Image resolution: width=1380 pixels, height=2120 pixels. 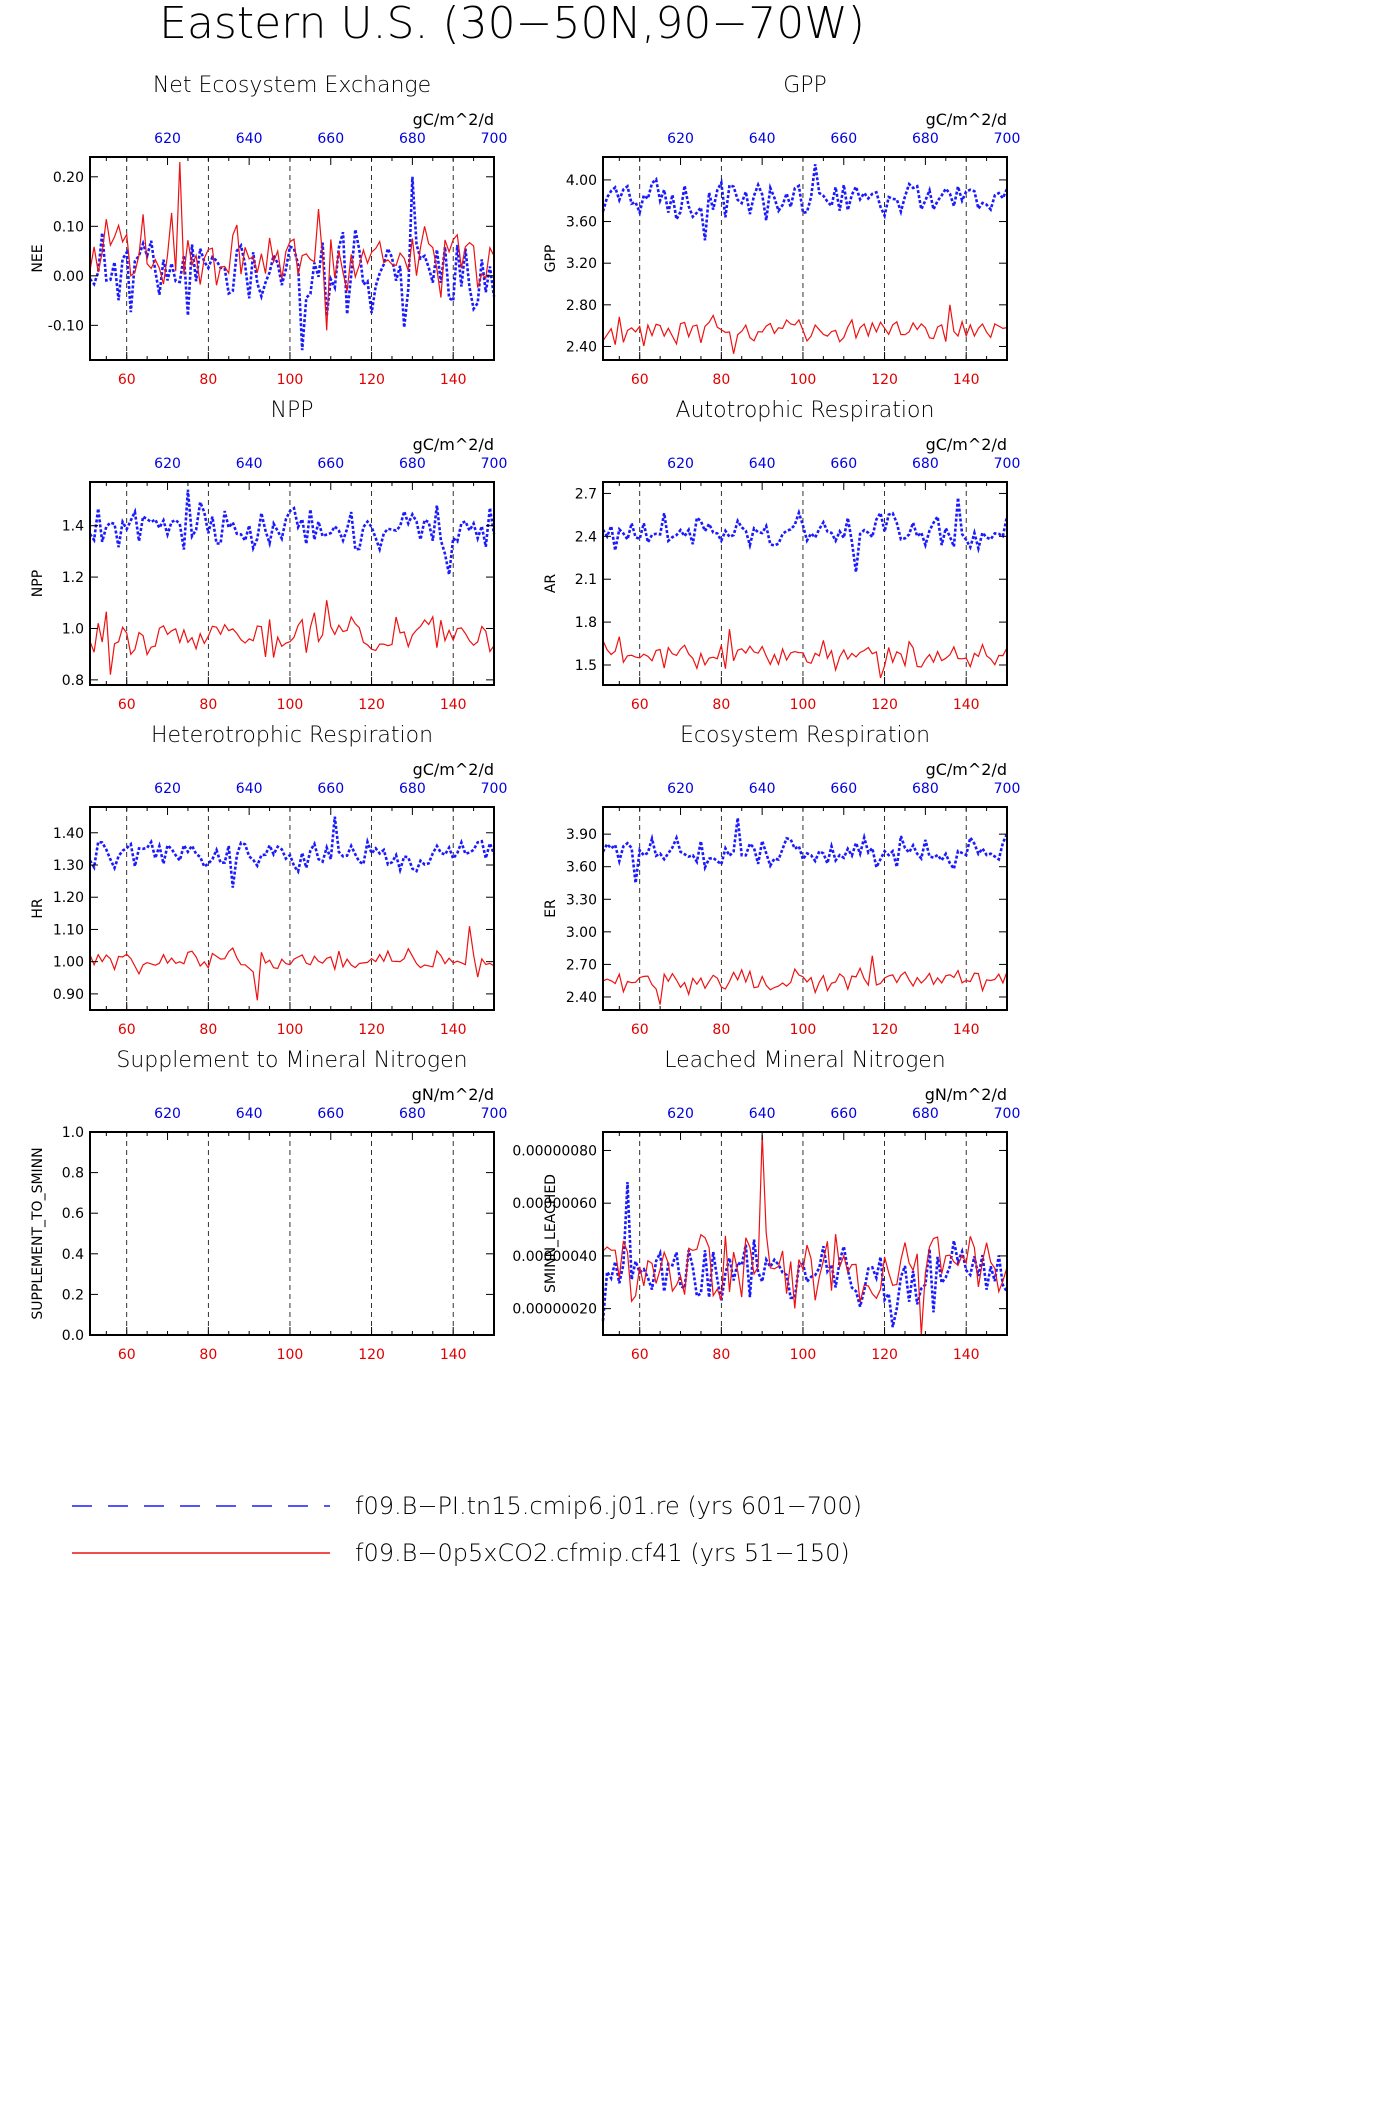 What do you see at coordinates (586, 580) in the screenshot?
I see `y-tick-label: 2.1` at bounding box center [586, 580].